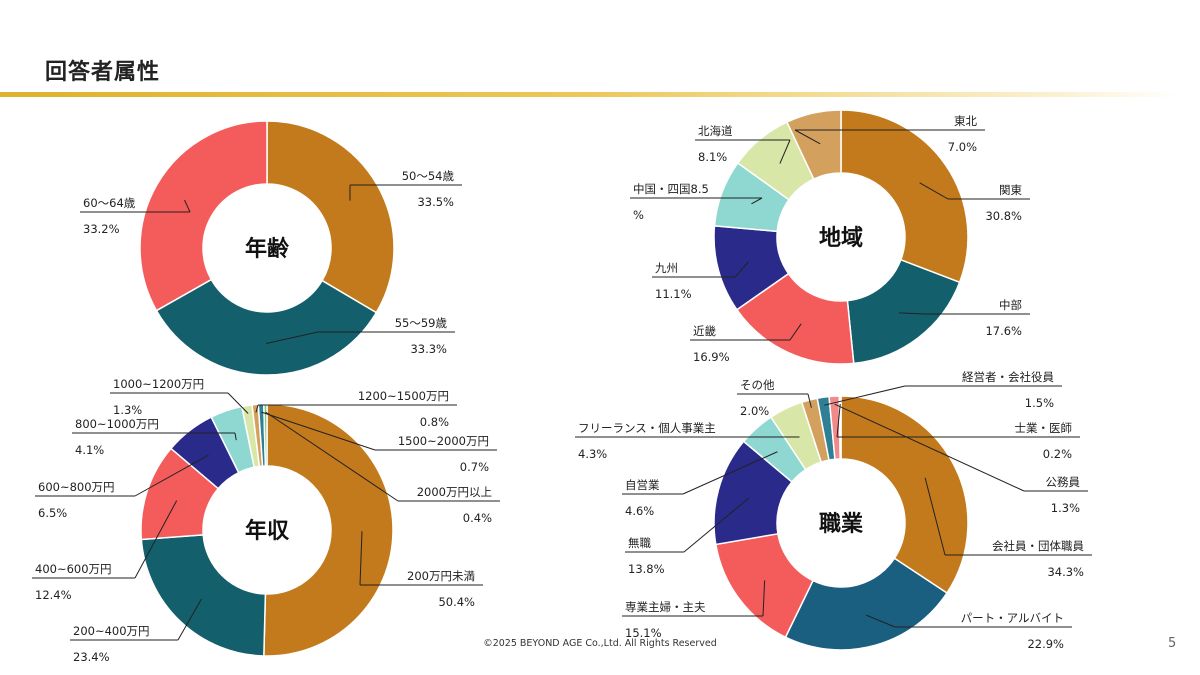  What do you see at coordinates (443, 441) in the screenshot?
I see `slice-label-name: 1500~2000万円` at bounding box center [443, 441].